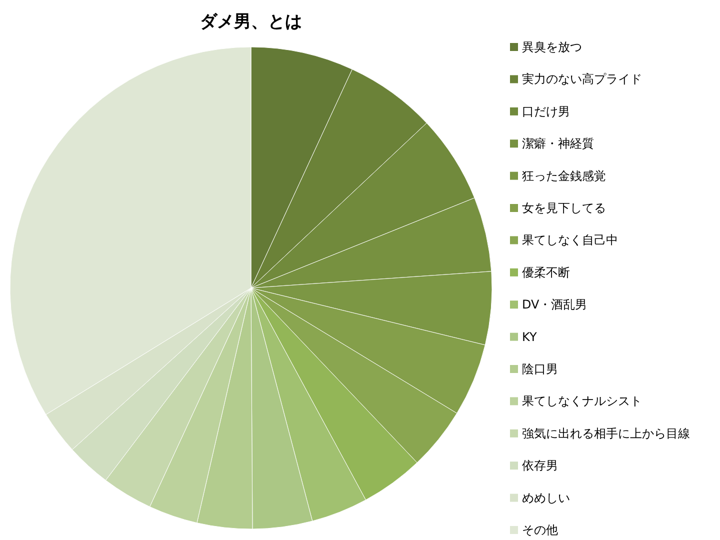  Describe the element at coordinates (558, 143) in the screenshot. I see `legend-label: 潔癖・神経質` at that location.